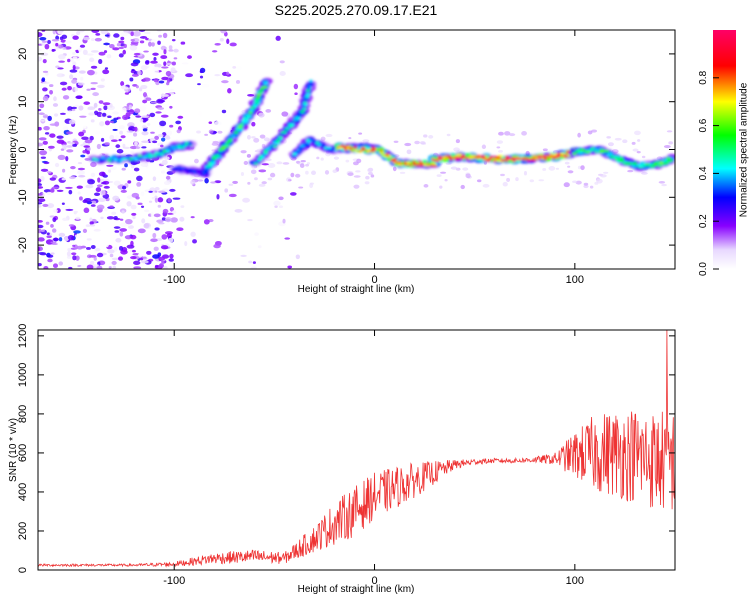 The width and height of the screenshot is (750, 600). Describe the element at coordinates (23, 375) in the screenshot. I see `y-tick-label: 1000` at that location.